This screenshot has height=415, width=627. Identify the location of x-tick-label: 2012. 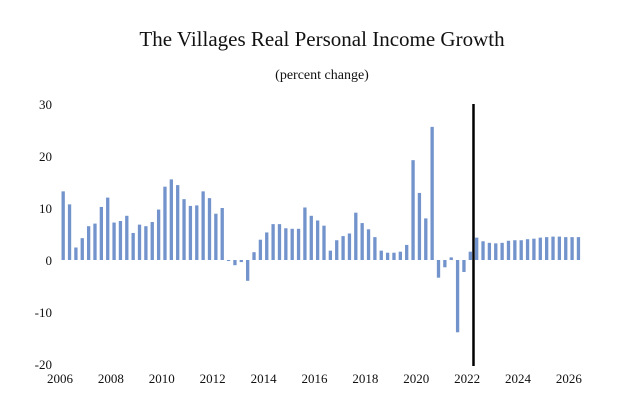
(213, 378).